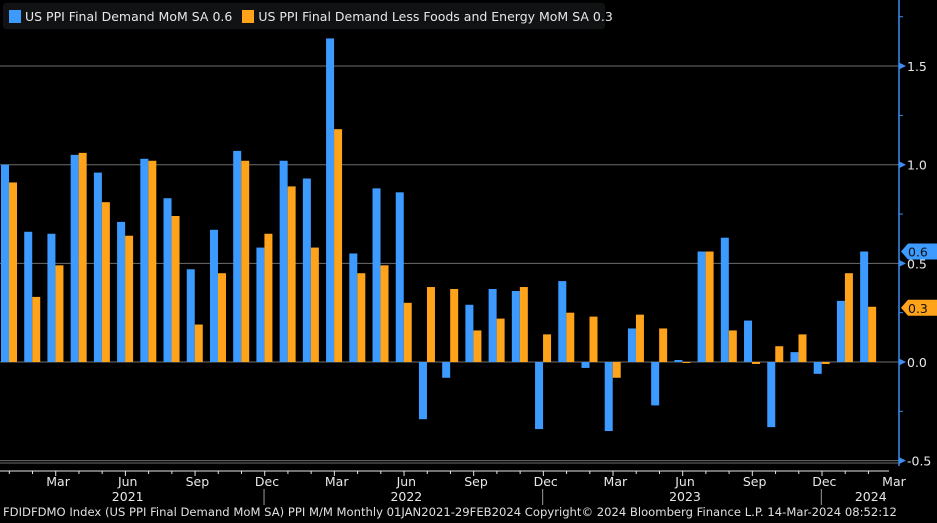 The image size is (937, 523). What do you see at coordinates (917, 66) in the screenshot?
I see `y-tick-label: 1.5` at bounding box center [917, 66].